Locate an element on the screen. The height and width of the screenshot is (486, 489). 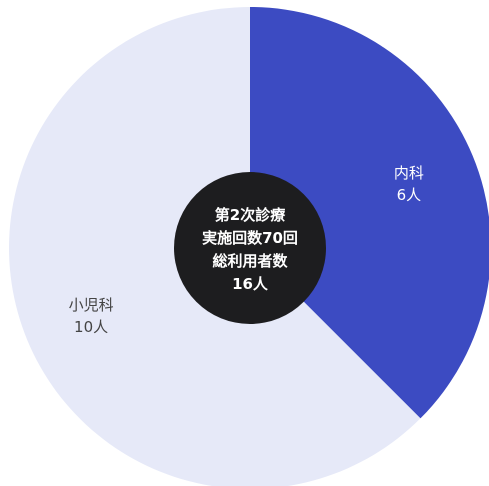
center-line-3: 総利用者数 is located at coordinates (250, 261).